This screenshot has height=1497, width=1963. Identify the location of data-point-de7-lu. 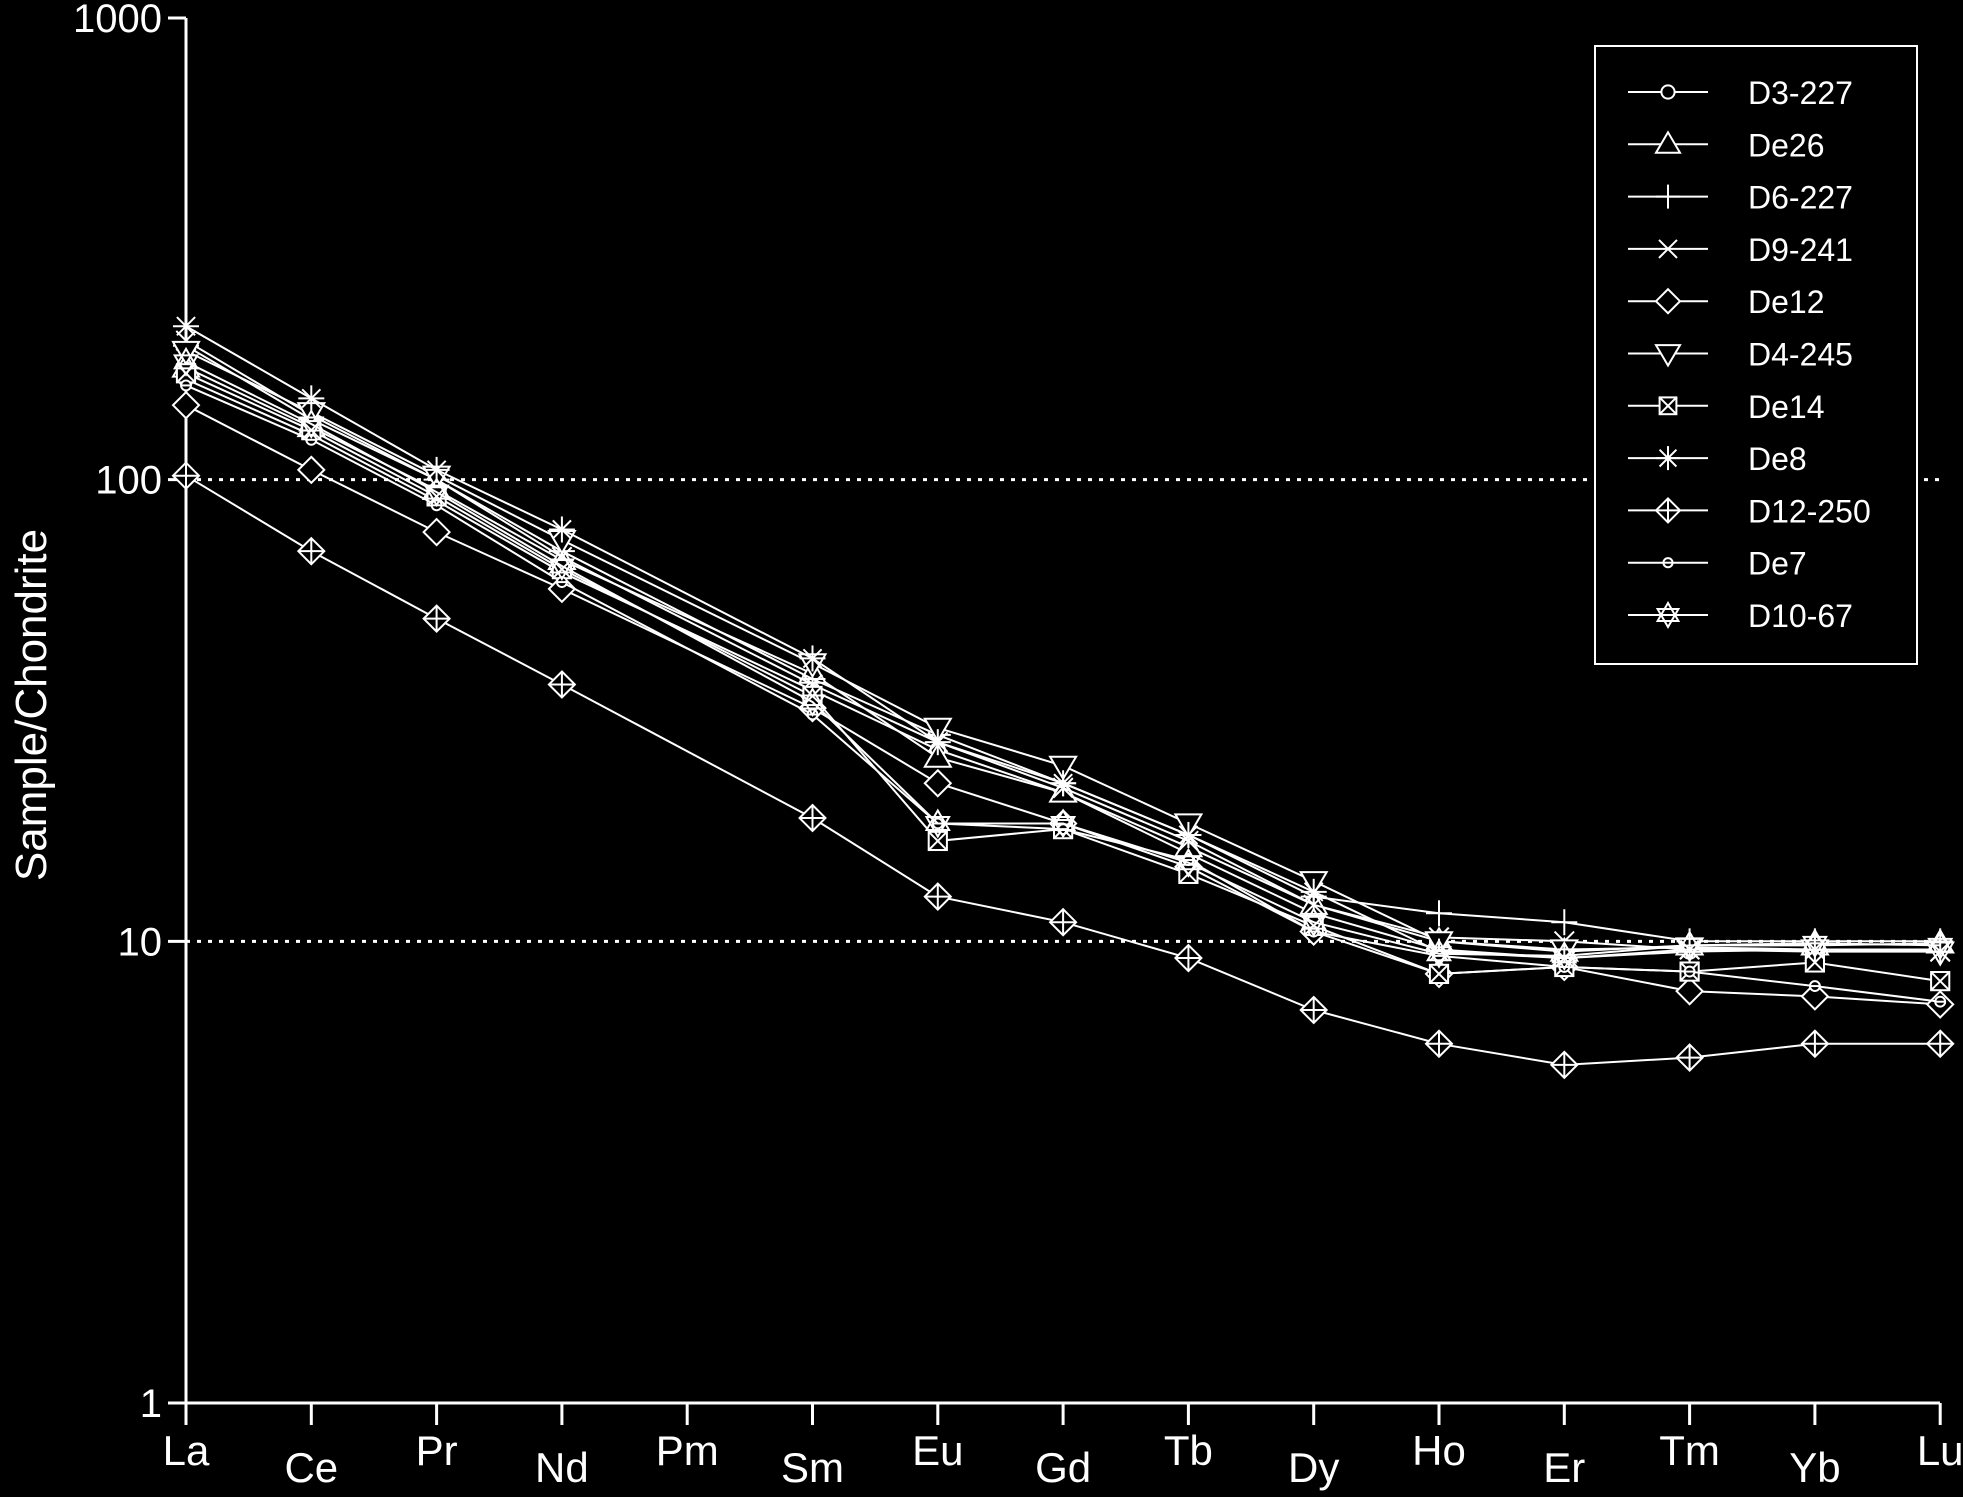
(1940, 1001).